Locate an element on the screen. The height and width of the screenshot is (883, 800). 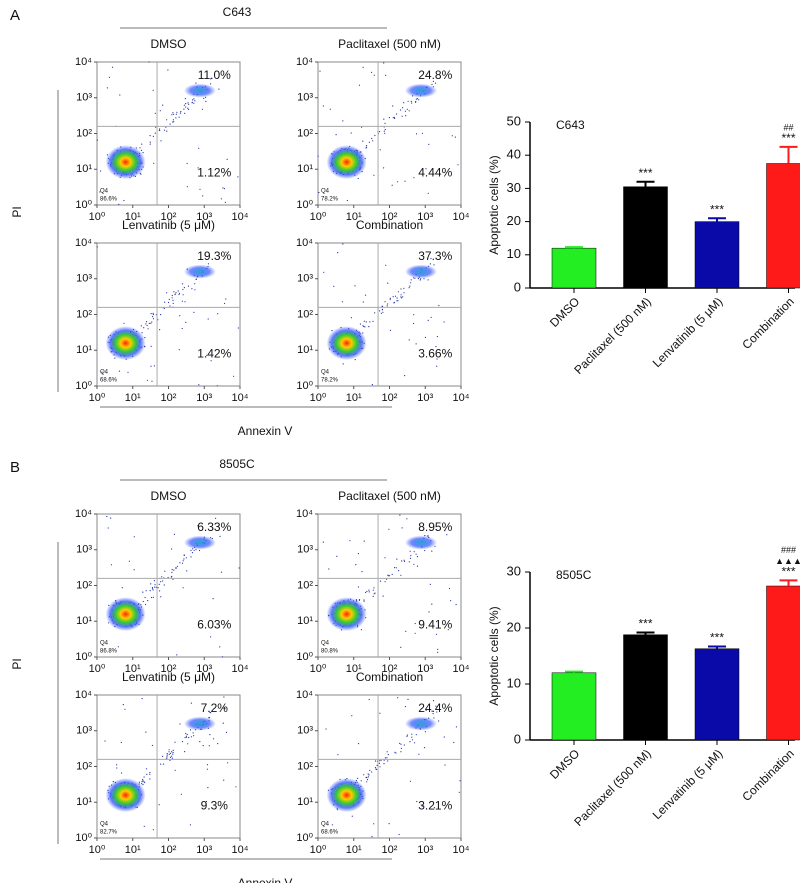
flow-plot-title: Lenvatinib (5 μM) is located at coordinates (168, 225).